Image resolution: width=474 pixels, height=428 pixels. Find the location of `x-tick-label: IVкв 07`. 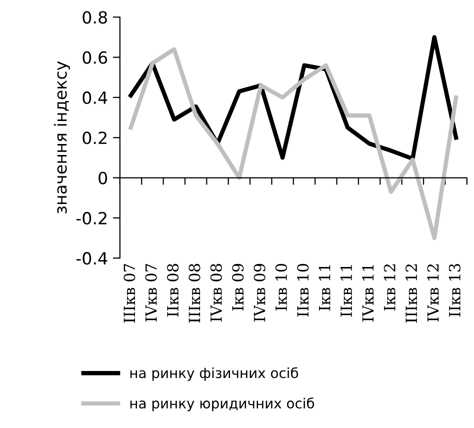

x-tick-label: IVкв 07 is located at coordinates (151, 293).